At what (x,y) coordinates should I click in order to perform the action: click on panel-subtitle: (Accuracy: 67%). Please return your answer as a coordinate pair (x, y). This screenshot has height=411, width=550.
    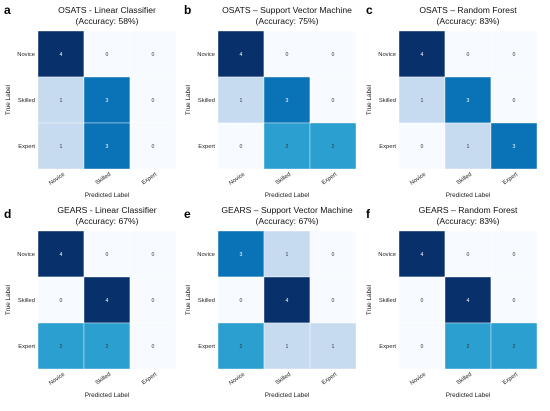
    Looking at the image, I should click on (286, 221).